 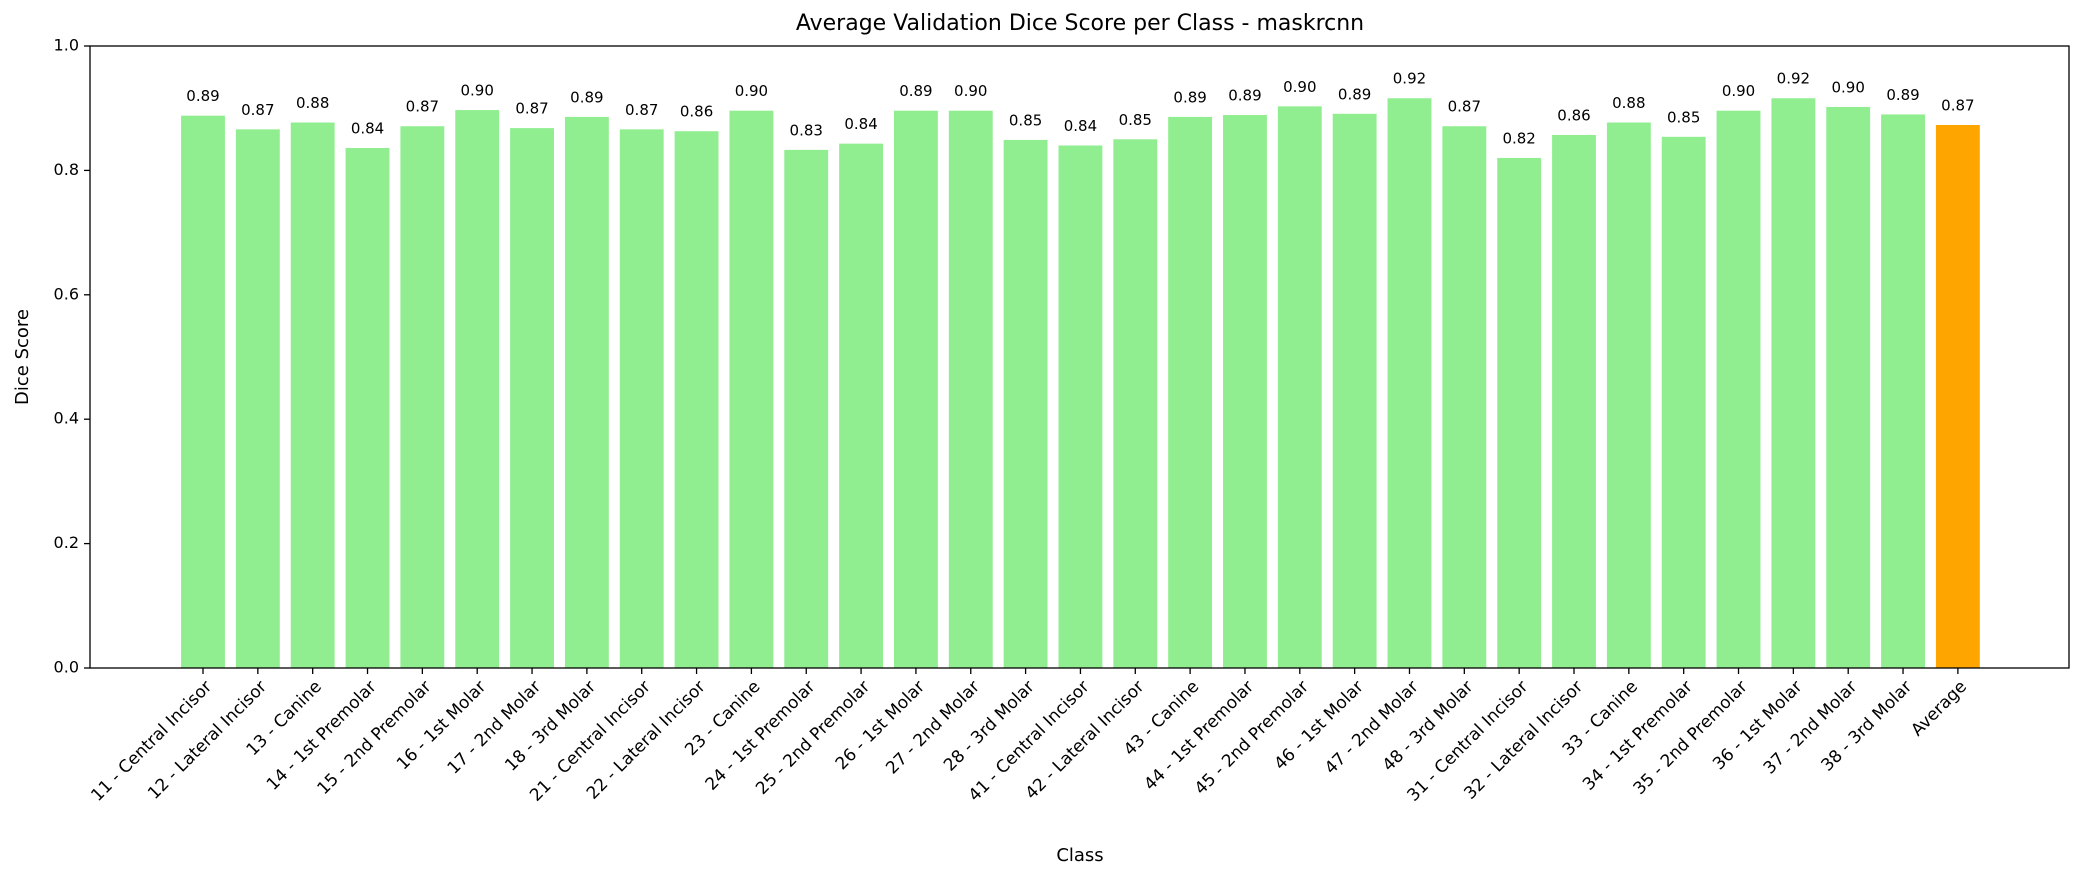 What do you see at coordinates (22, 357) in the screenshot?
I see `y-axis-label: Dice Score` at bounding box center [22, 357].